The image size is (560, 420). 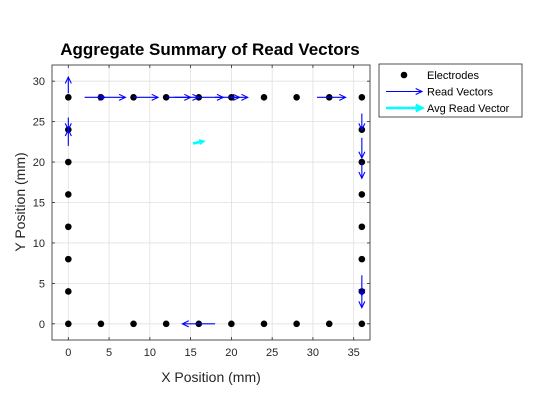 What do you see at coordinates (42, 325) in the screenshot?
I see `y-tick-label: 0` at bounding box center [42, 325].